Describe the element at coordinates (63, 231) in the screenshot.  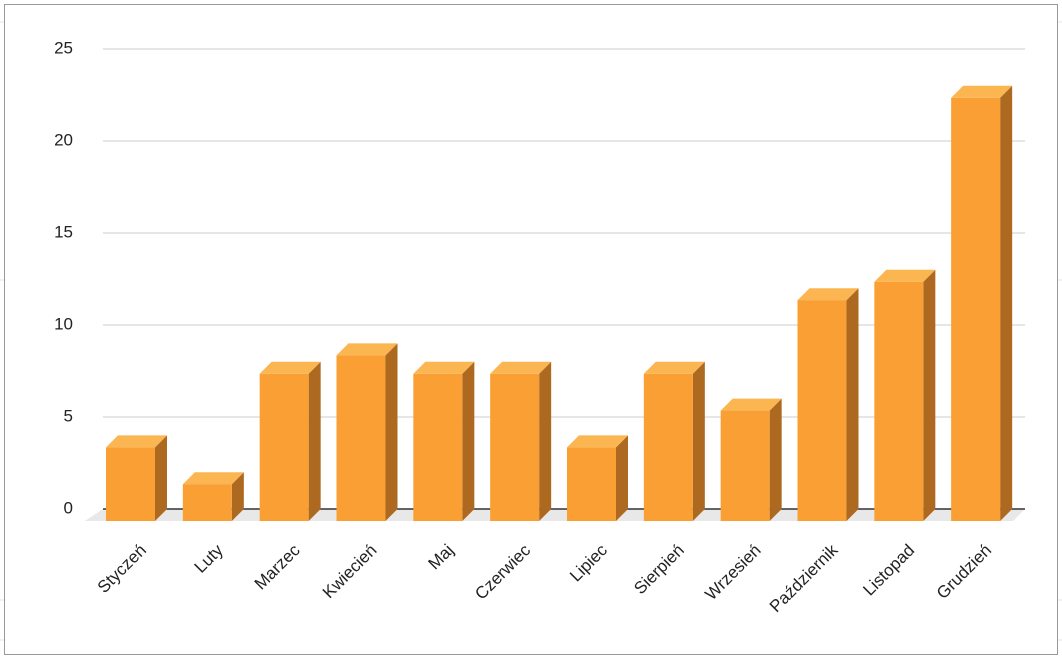
I see `y-tick-label: 15` at that location.